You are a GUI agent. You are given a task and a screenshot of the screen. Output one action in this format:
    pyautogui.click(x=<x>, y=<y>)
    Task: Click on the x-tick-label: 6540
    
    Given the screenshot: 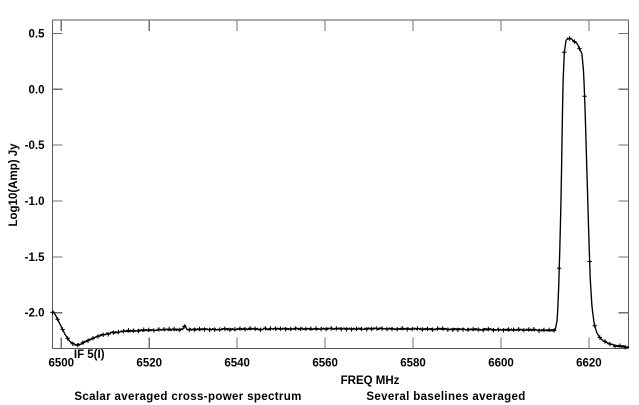 What is the action you would take?
    pyautogui.click(x=237, y=364)
    